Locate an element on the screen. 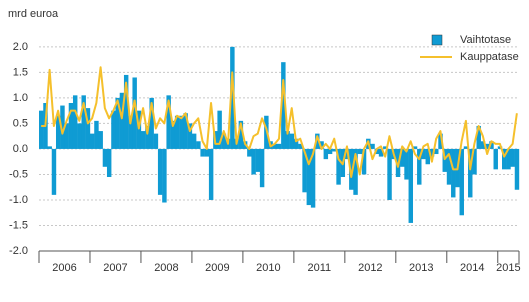 This screenshot has width=529, height=302. y-tick-label: -1.5 is located at coordinates (18, 225).